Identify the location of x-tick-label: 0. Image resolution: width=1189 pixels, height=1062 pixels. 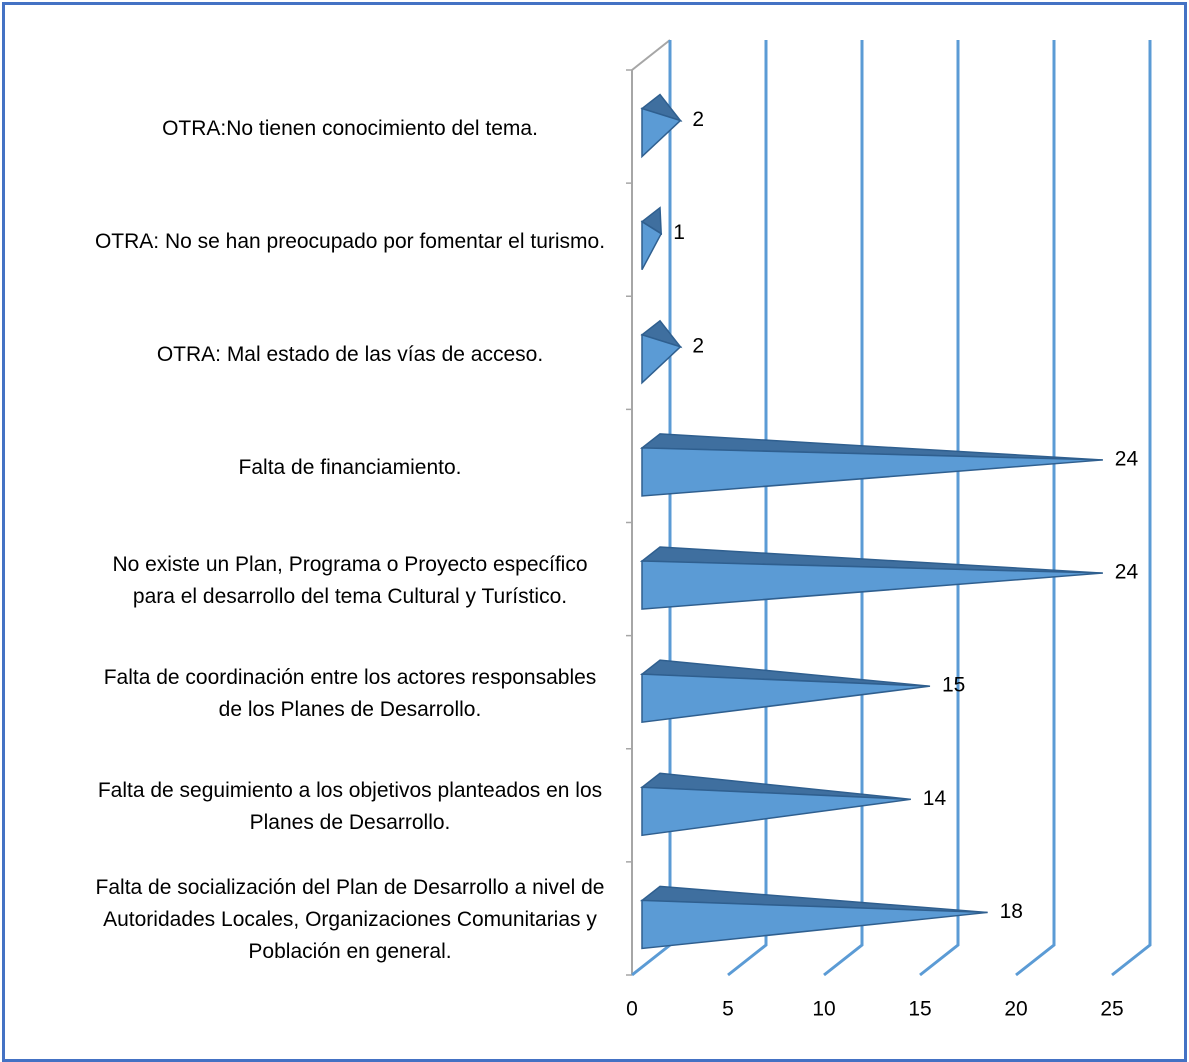
(632, 1009).